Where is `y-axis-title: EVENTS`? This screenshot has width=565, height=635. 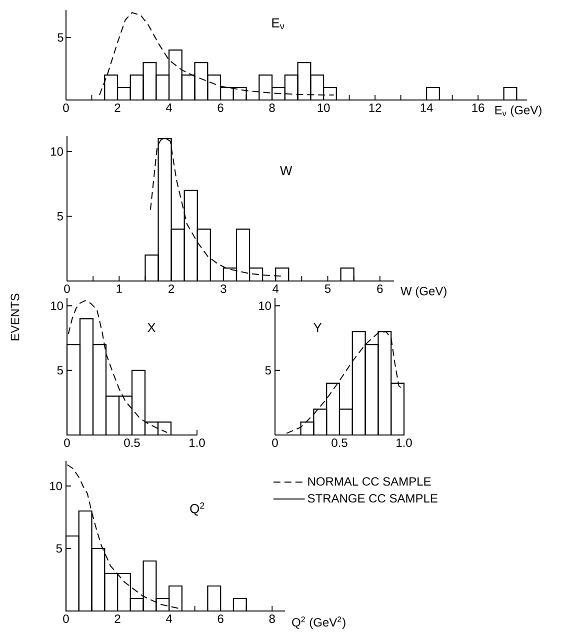
y-axis-title: EVENTS is located at coordinates (15, 317).